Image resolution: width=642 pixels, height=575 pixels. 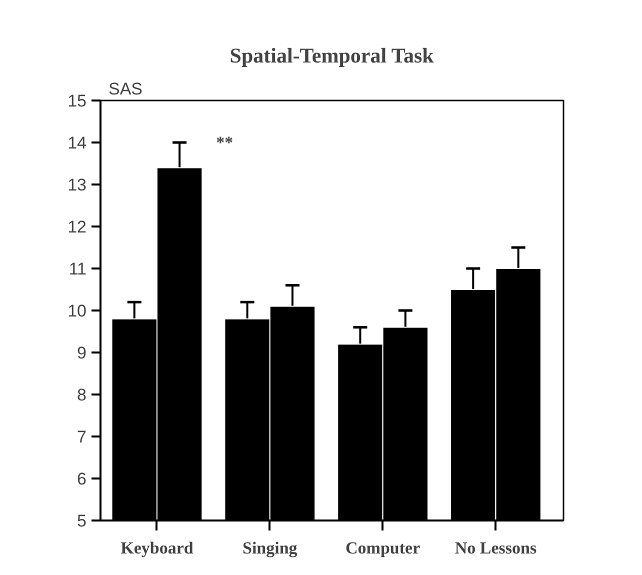 I want to click on chart-title: Spatial-Temporal Task, so click(x=332, y=56).